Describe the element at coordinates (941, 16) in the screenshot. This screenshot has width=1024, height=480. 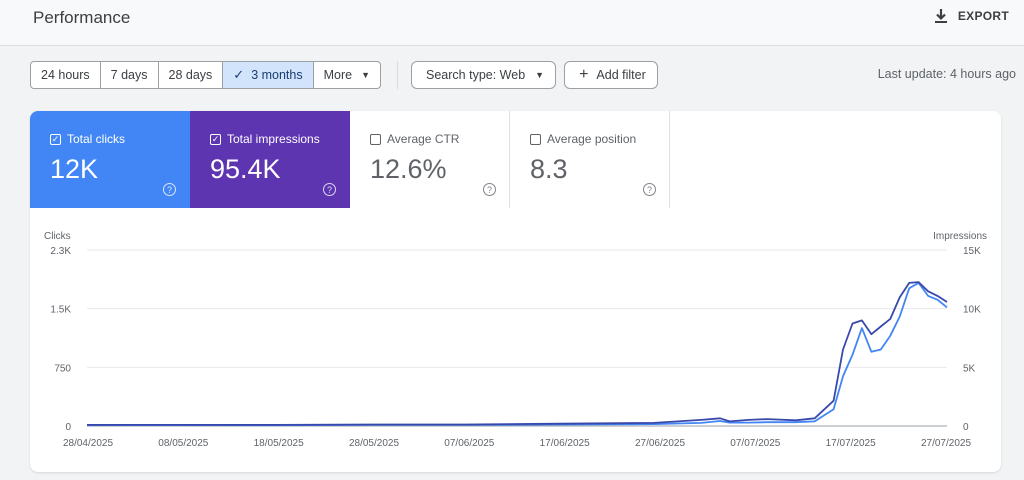
I see `download-icon` at that location.